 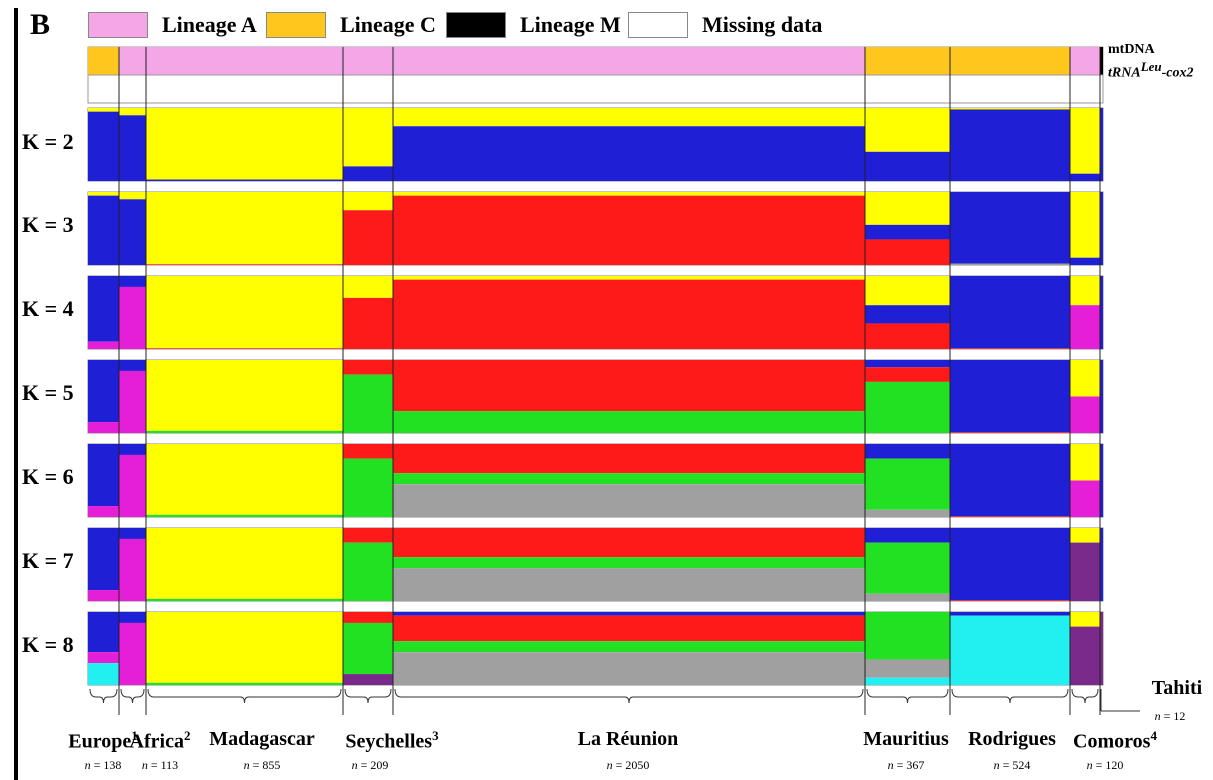 What do you see at coordinates (40, 24) in the screenshot?
I see `panel-letter: B` at bounding box center [40, 24].